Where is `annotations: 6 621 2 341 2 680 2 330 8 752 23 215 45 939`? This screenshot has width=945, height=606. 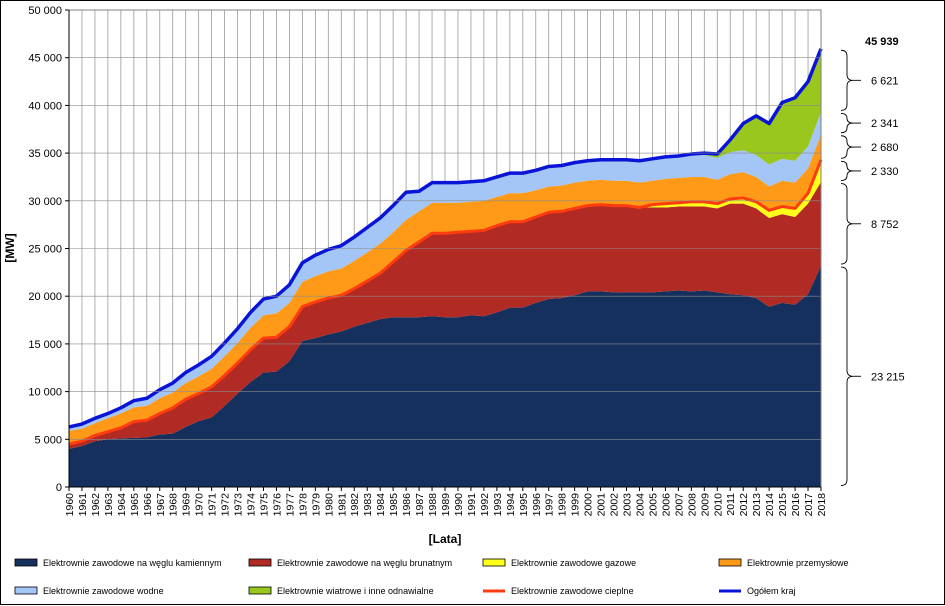
annotations: 6 621 2 341 2 680 2 330 8 752 23 215 45 939 is located at coordinates (872, 261).